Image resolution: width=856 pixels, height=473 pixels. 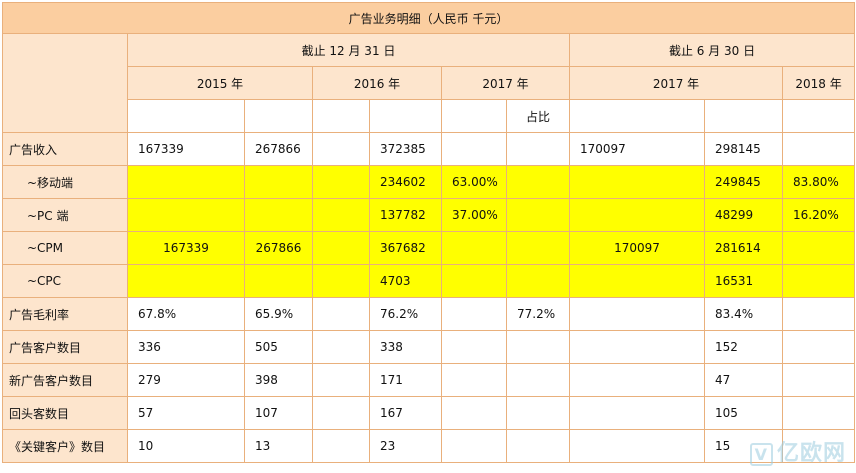 What do you see at coordinates (348, 50) in the screenshot?
I see `period-header-dec31: 截止 12 月 31 日` at bounding box center [348, 50].